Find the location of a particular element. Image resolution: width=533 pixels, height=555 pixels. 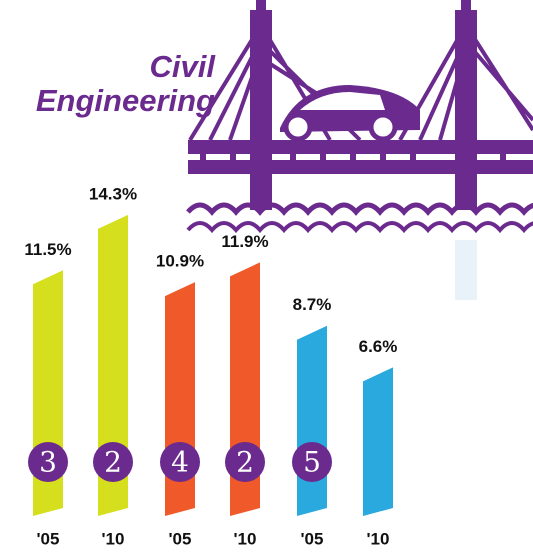

chart-title: Civil Engineering is located at coordinates (125, 83).